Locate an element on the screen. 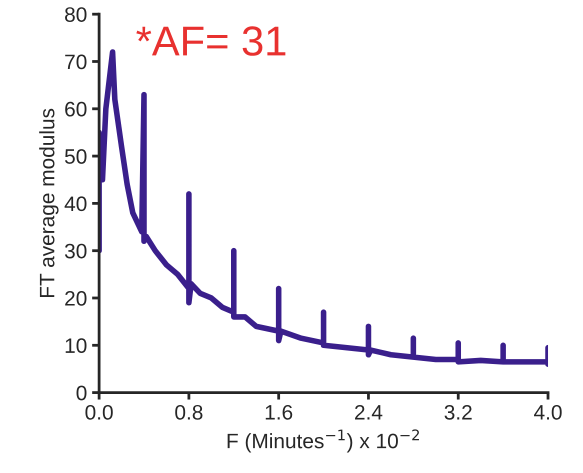 The width and height of the screenshot is (583, 473). x-tick-label: 4.0 is located at coordinates (548, 412).